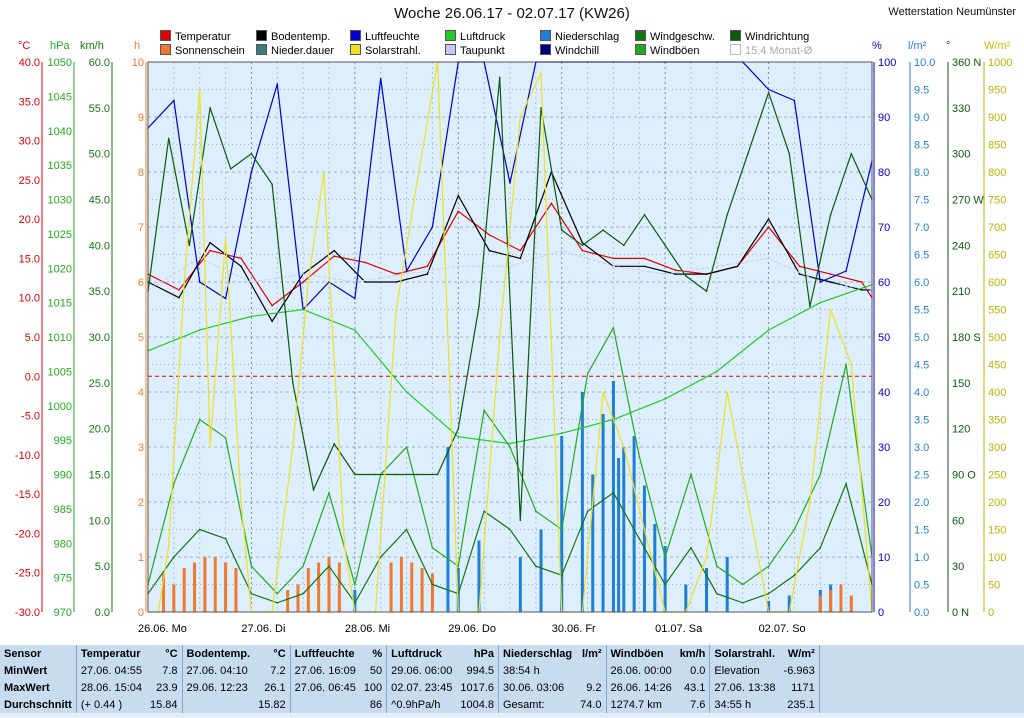 The width and height of the screenshot is (1024, 718). Describe the element at coordinates (373, 687) in the screenshot. I see `stats-cell-value: 100` at that location.